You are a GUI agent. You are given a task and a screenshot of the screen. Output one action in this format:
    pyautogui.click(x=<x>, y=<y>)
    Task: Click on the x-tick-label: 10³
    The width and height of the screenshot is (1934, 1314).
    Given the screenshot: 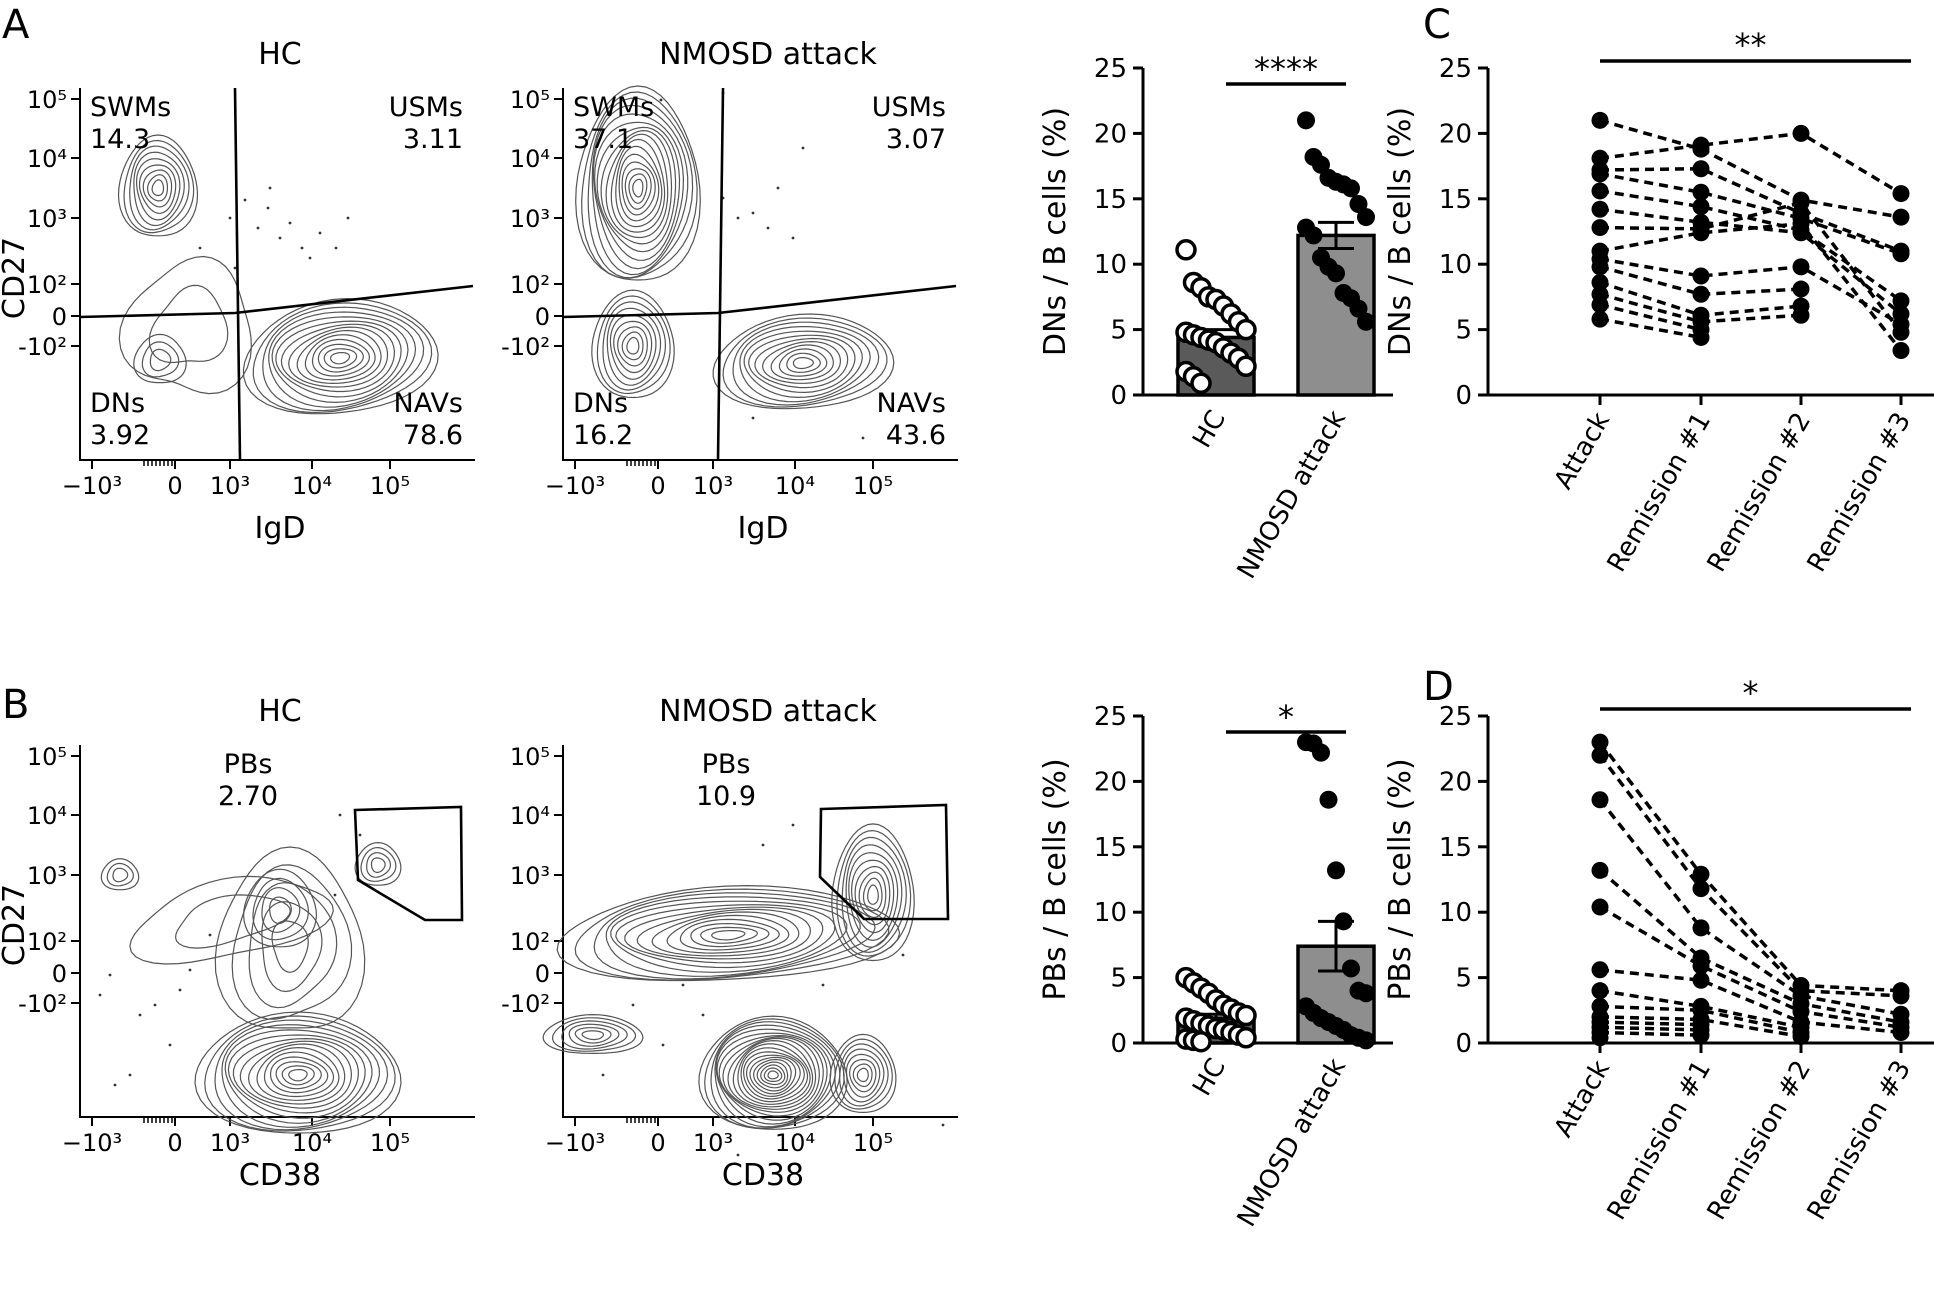 What is the action you would take?
    pyautogui.click(x=230, y=1143)
    